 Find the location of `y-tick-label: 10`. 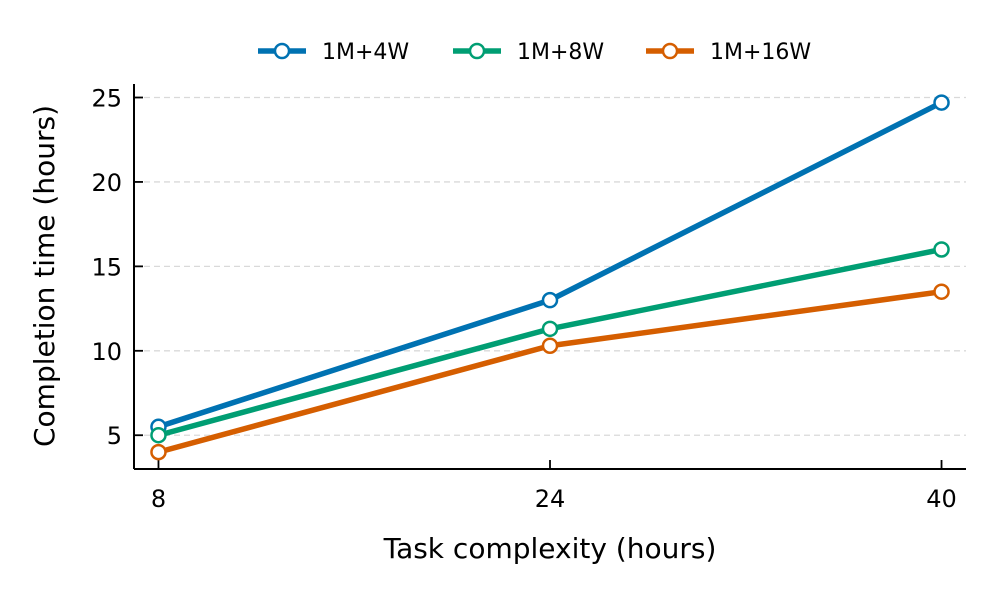

y-tick-label: 10 is located at coordinates (106, 352).